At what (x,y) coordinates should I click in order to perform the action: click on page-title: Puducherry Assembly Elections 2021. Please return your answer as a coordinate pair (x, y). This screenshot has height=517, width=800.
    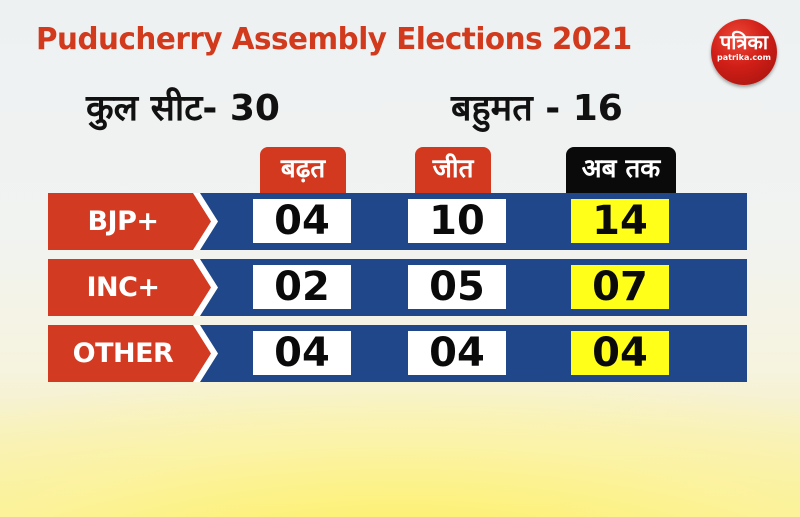
    Looking at the image, I should click on (334, 39).